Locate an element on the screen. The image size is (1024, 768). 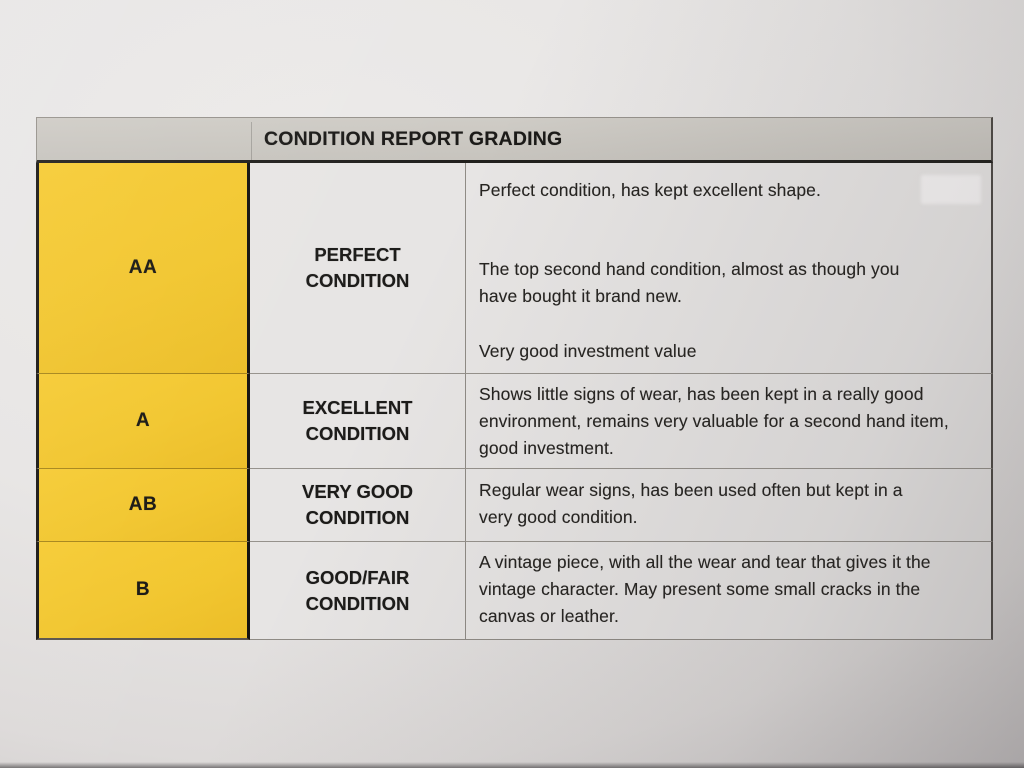
grade-cell-a: A is located at coordinates (143, 420).